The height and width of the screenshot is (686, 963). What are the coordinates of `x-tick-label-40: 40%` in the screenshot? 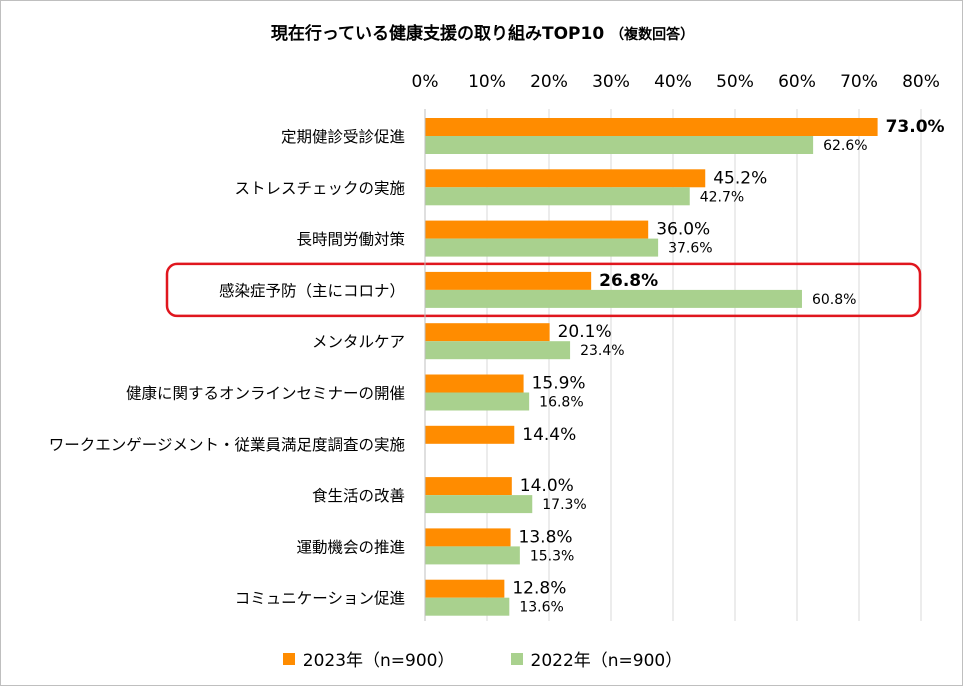 It's located at (673, 82).